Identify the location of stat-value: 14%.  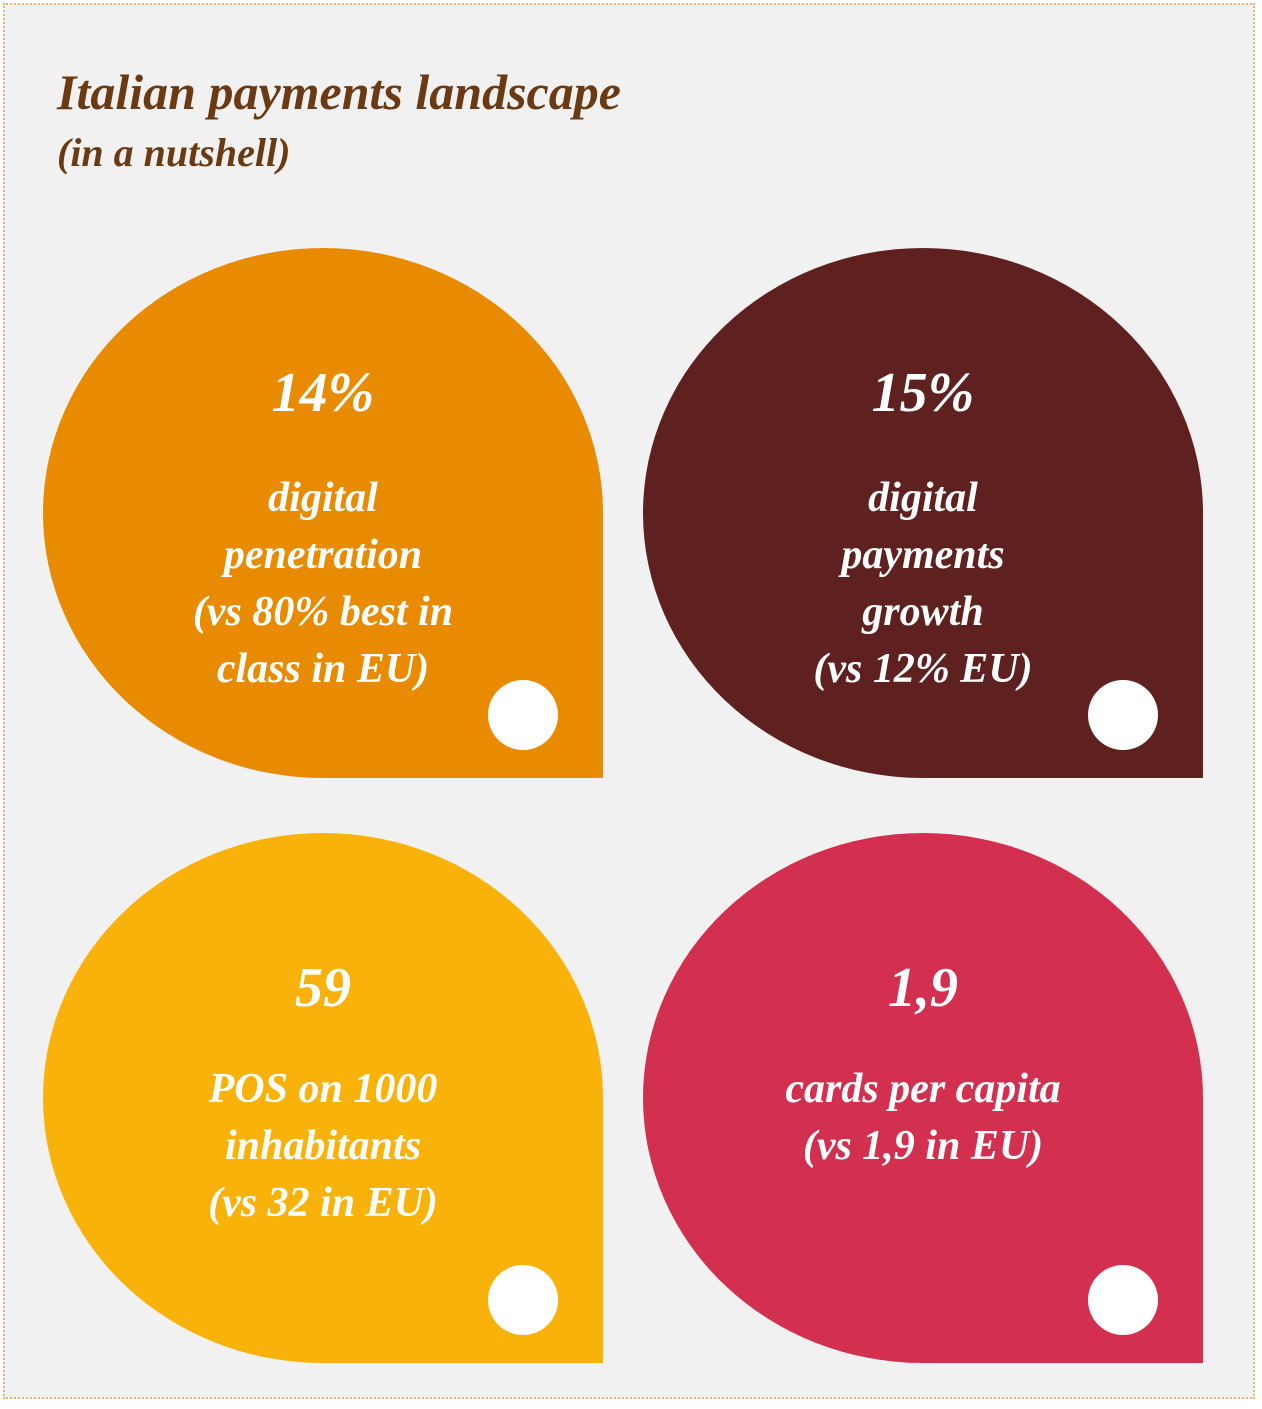
(323, 393).